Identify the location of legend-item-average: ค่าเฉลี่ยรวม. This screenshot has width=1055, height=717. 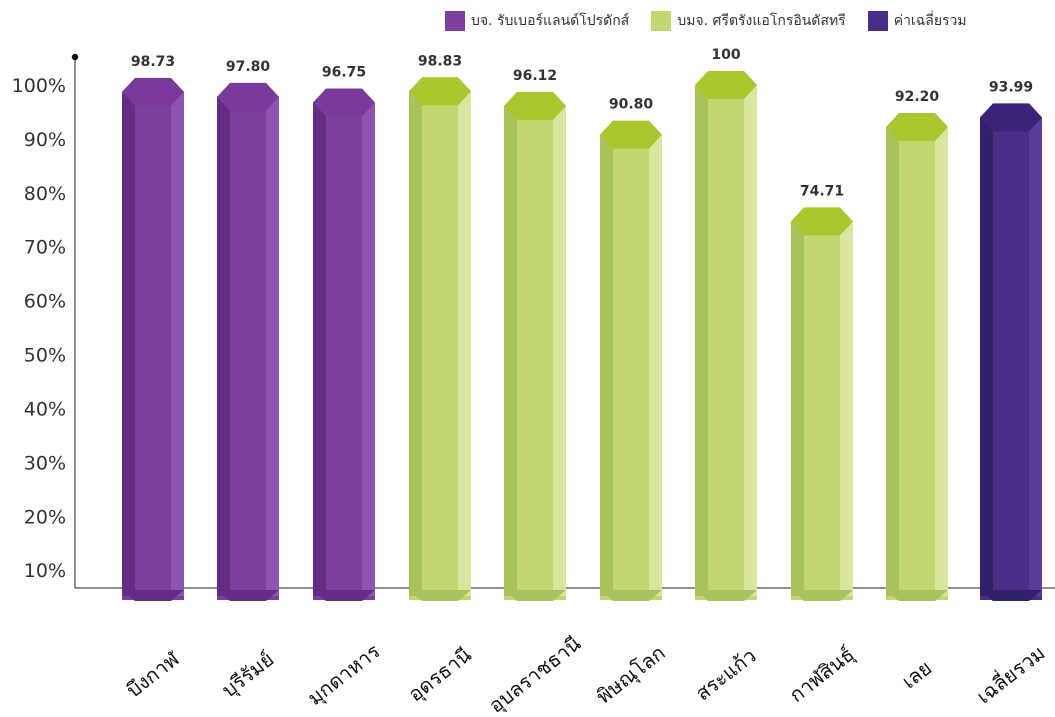
(917, 21).